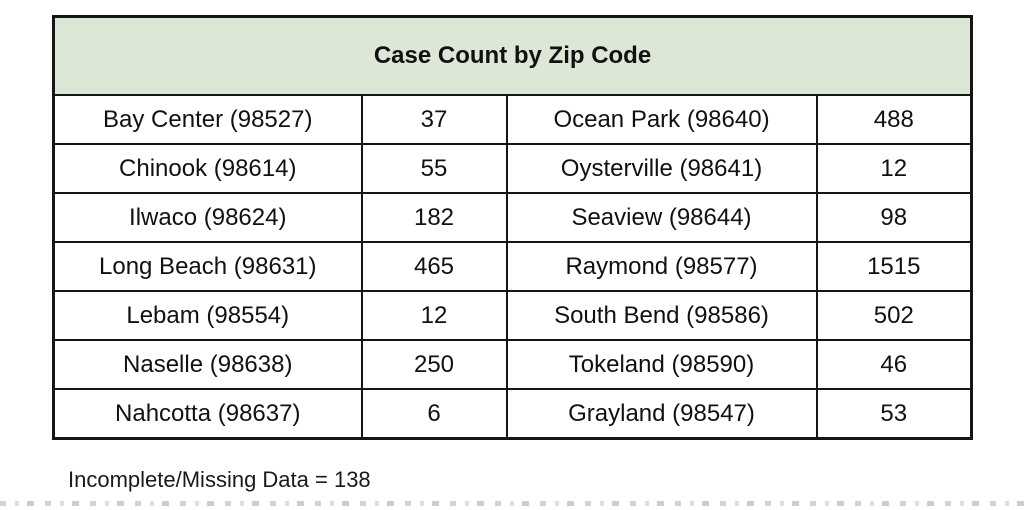 This screenshot has height=510, width=1024. What do you see at coordinates (894, 217) in the screenshot?
I see `case-count-cell: 98` at bounding box center [894, 217].